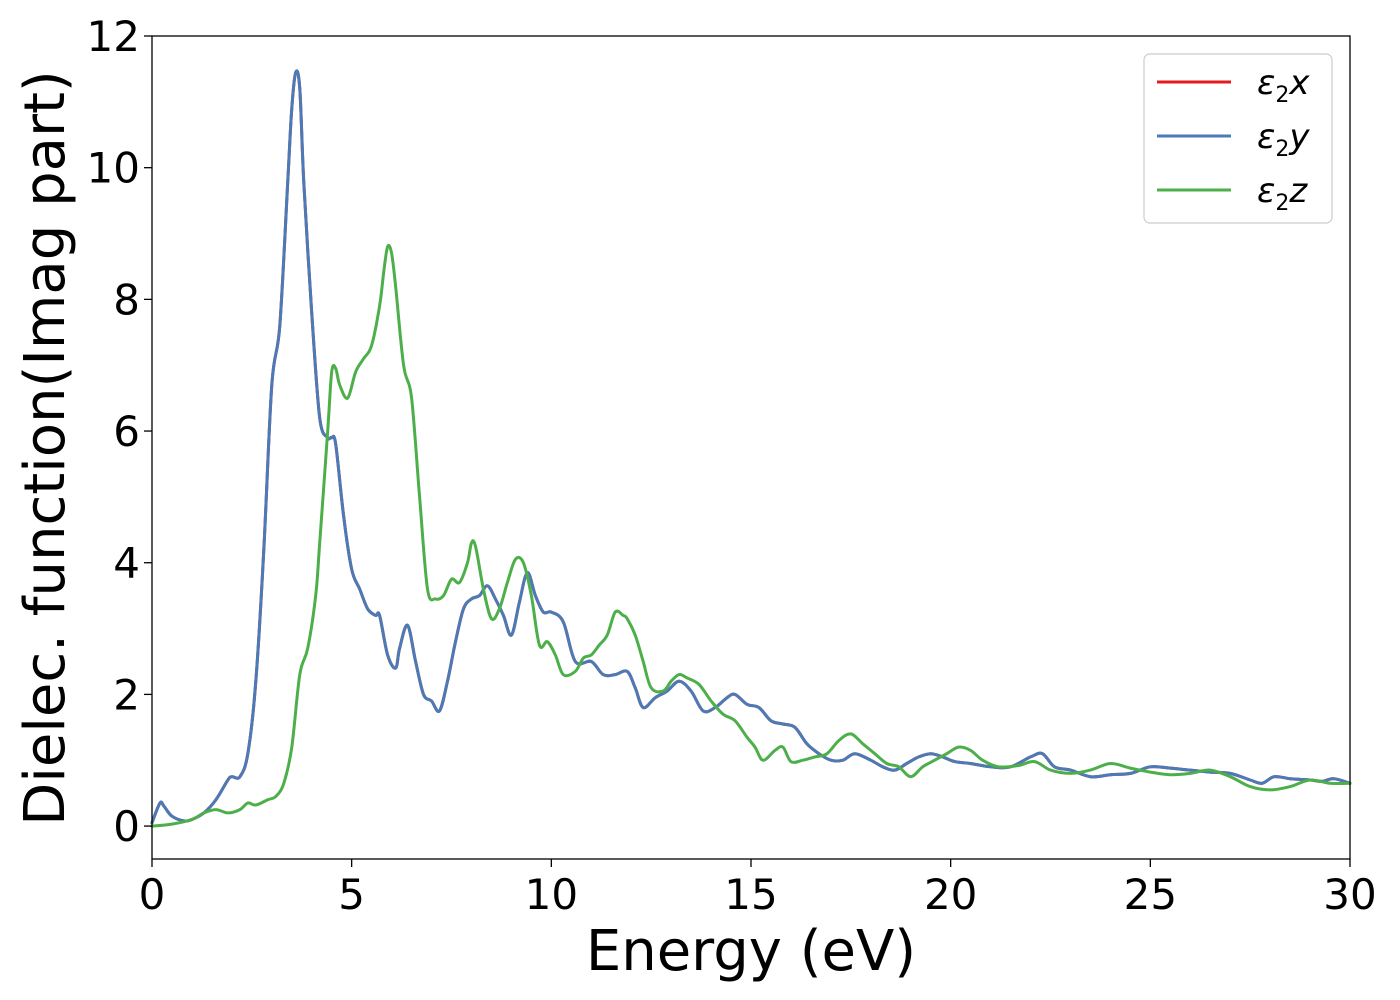 The height and width of the screenshot is (1000, 1400). What do you see at coordinates (126, 694) in the screenshot?
I see `y-tick-label: 2` at bounding box center [126, 694].